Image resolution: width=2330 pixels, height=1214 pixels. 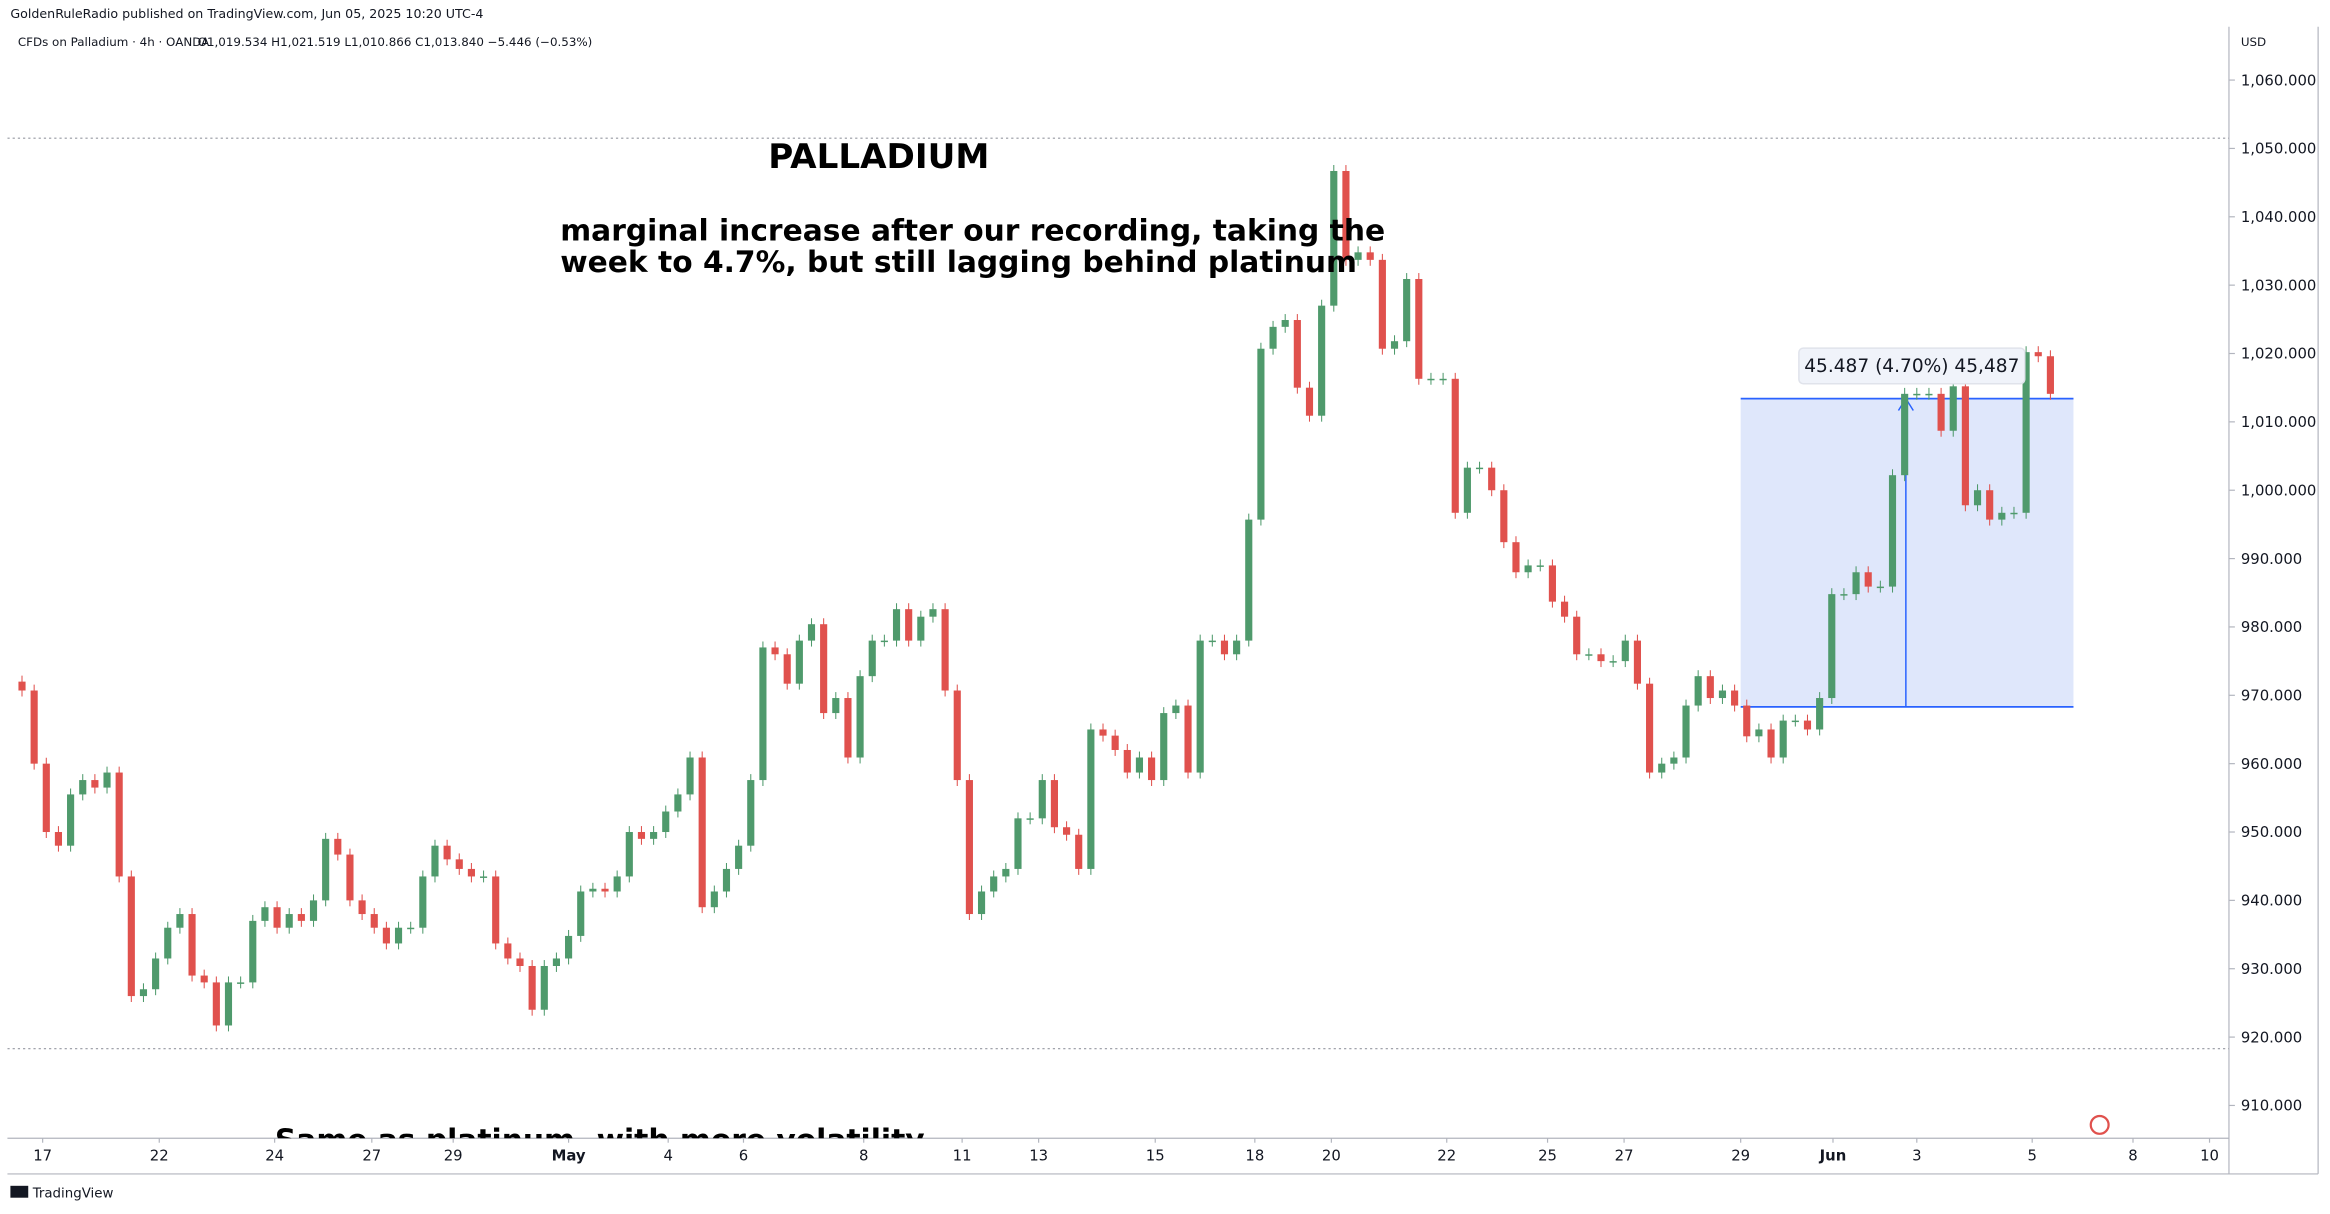 What do you see at coordinates (159, 1156) in the screenshot?
I see `x-tick-label: 22` at bounding box center [159, 1156].